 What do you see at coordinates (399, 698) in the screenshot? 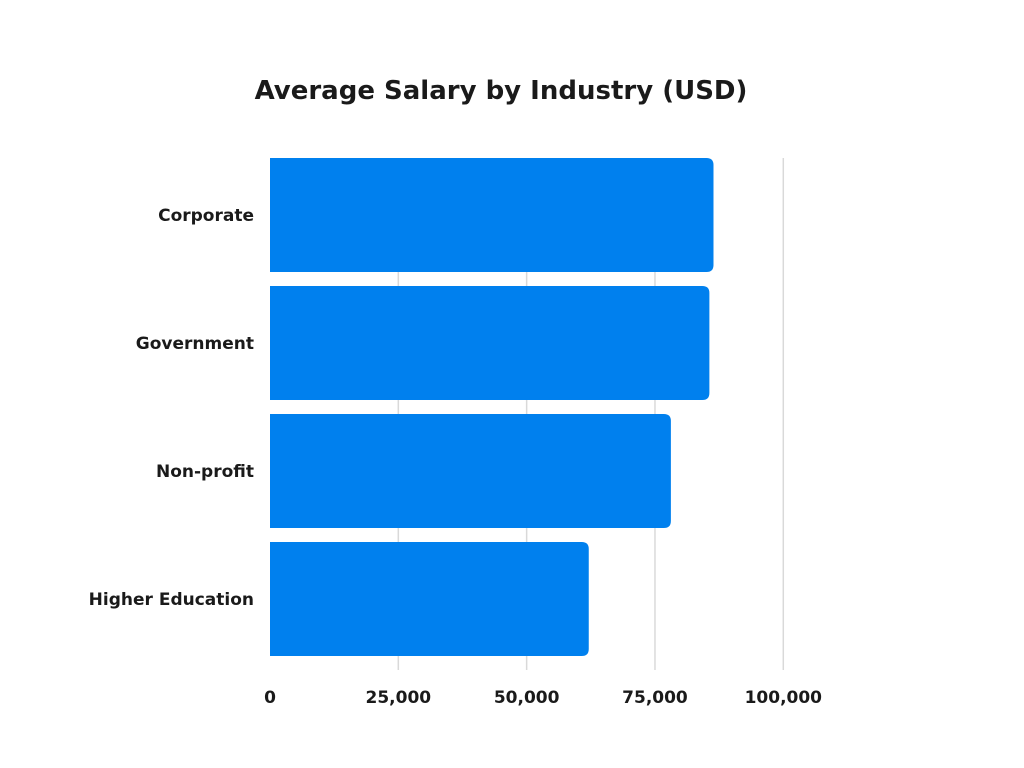
I see `x-tick-label: 25,000` at bounding box center [399, 698].